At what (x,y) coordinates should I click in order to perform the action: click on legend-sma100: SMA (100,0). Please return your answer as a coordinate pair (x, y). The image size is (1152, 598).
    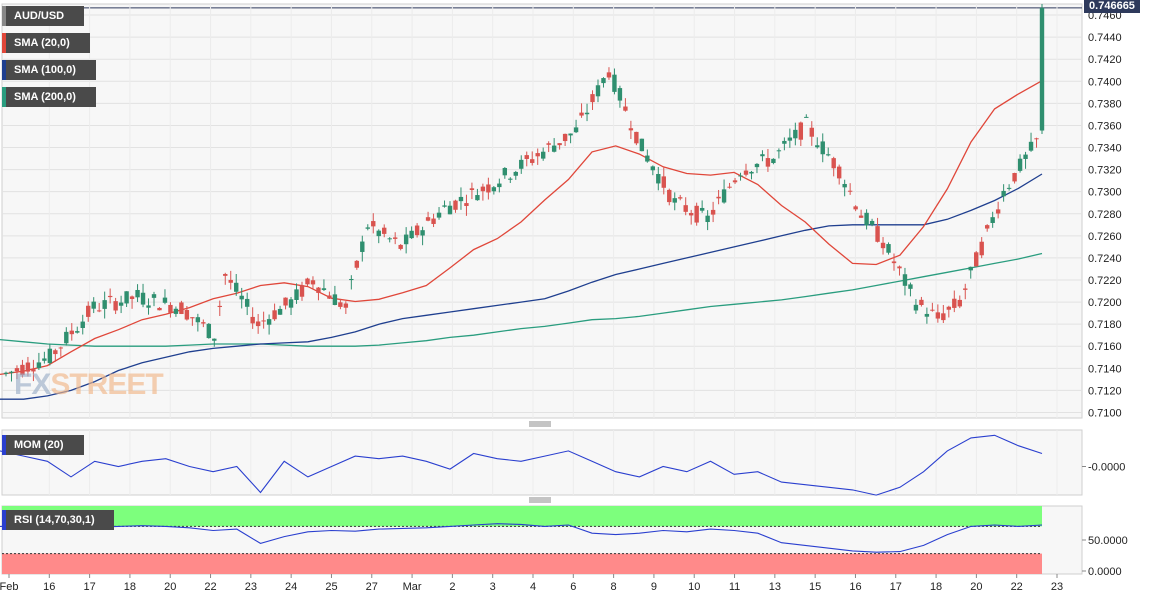
    Looking at the image, I should click on (49, 70).